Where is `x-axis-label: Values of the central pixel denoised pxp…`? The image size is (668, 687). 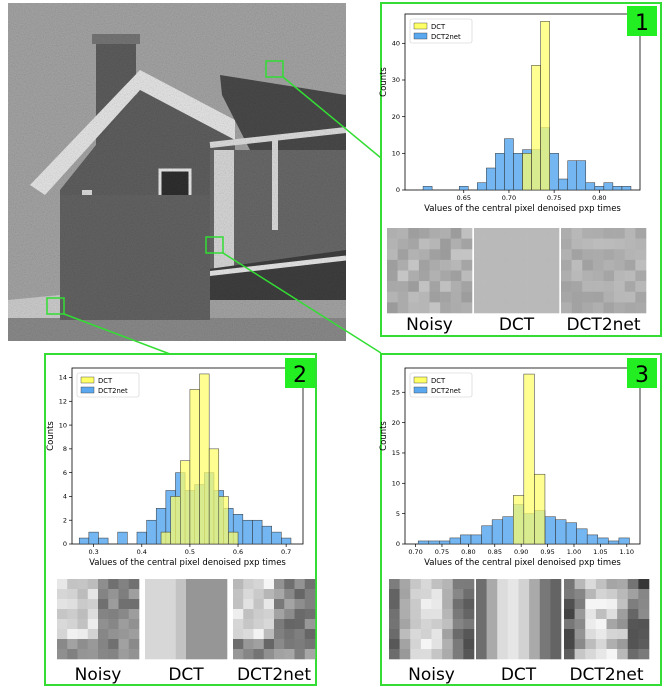
x-axis-label: Values of the central pixel denoised pxp… is located at coordinates (522, 209).